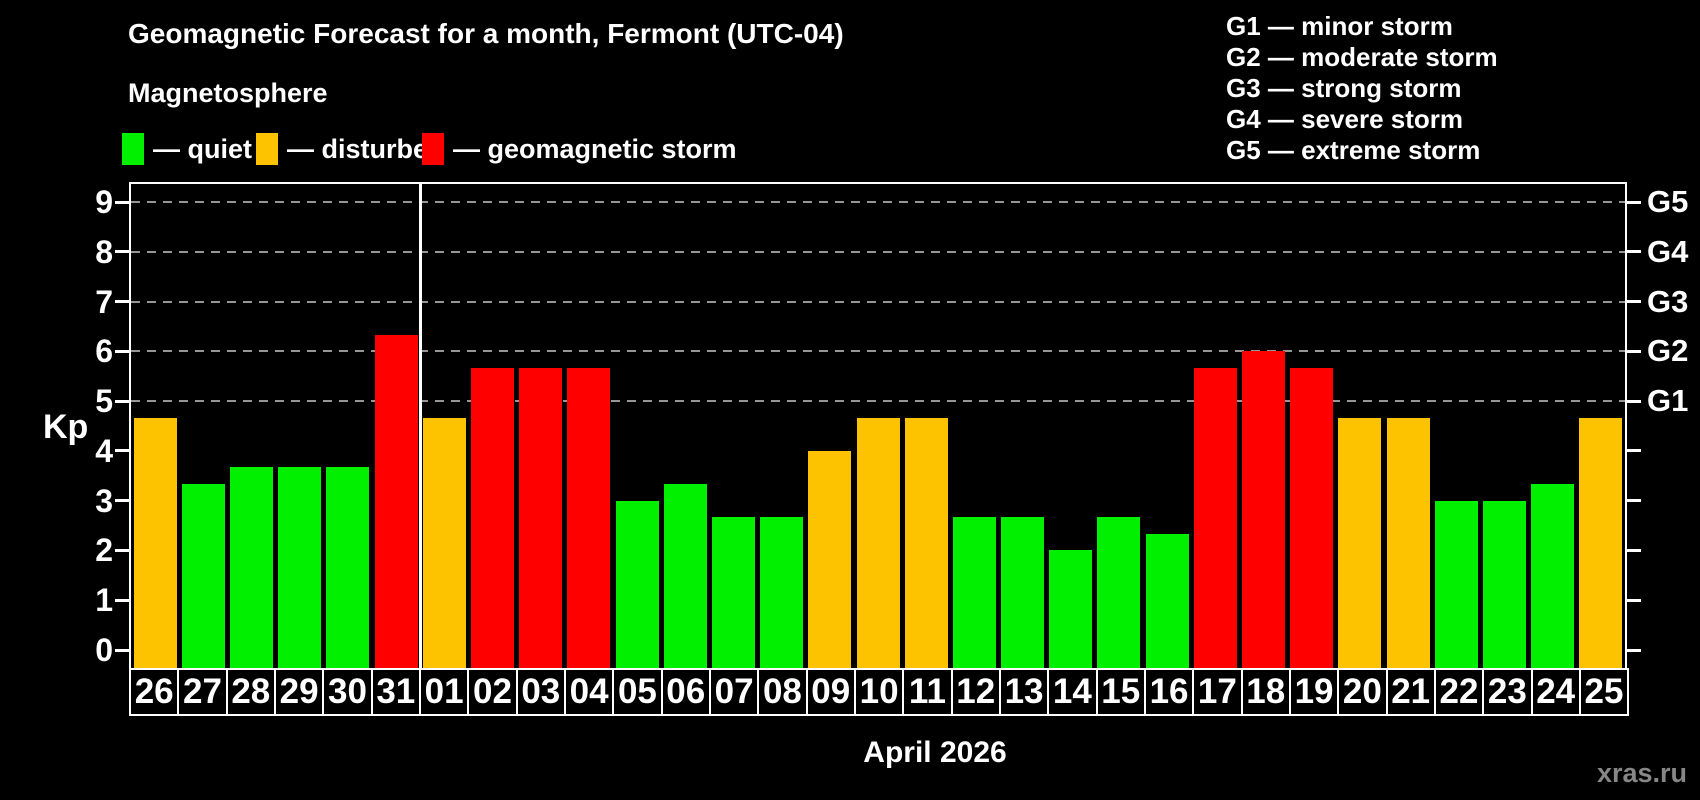 This screenshot has width=1700, height=800. What do you see at coordinates (104, 351) in the screenshot?
I see `y-tick-label: 6` at bounding box center [104, 351].